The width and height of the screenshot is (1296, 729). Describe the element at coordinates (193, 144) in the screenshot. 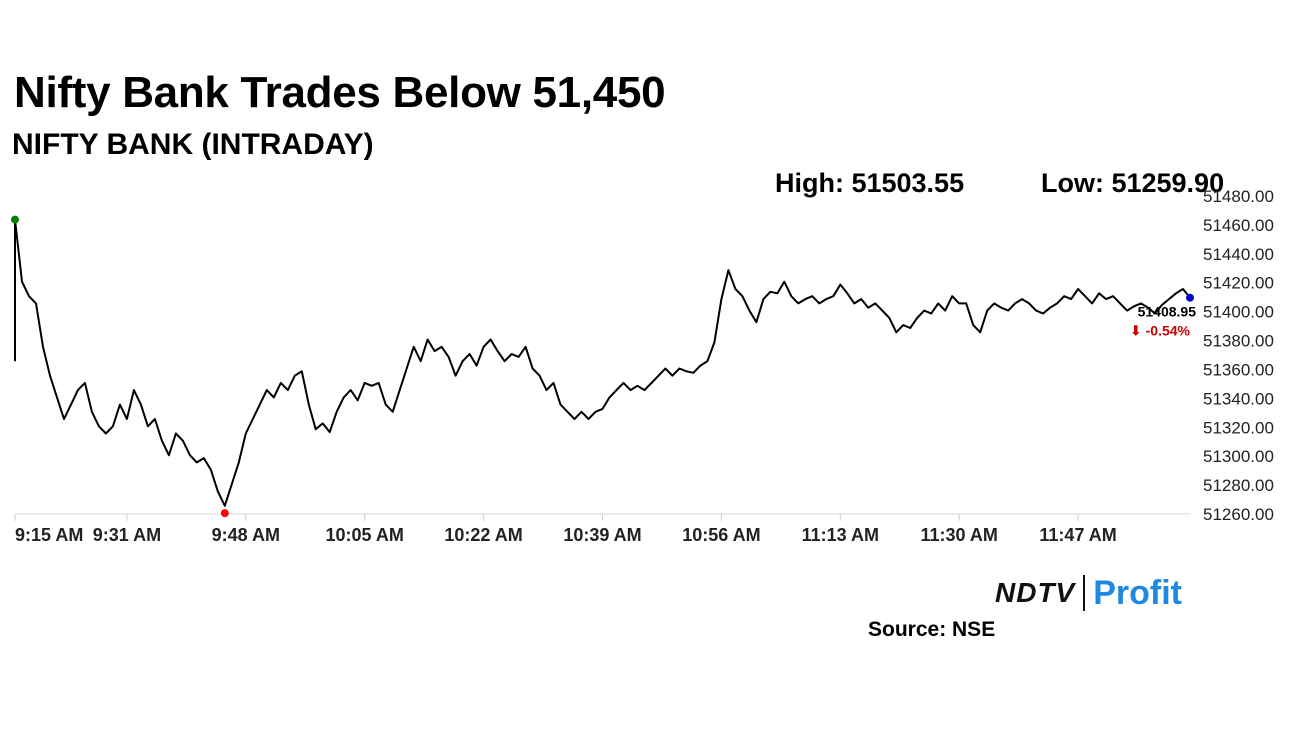

I see `page-subtitle: NIFTY BANK (INTRADAY)` at that location.